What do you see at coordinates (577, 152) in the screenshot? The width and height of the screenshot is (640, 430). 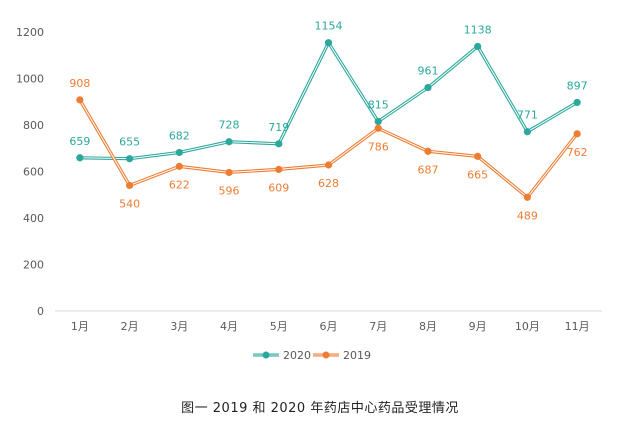 I see `data-label-2019: 762` at bounding box center [577, 152].